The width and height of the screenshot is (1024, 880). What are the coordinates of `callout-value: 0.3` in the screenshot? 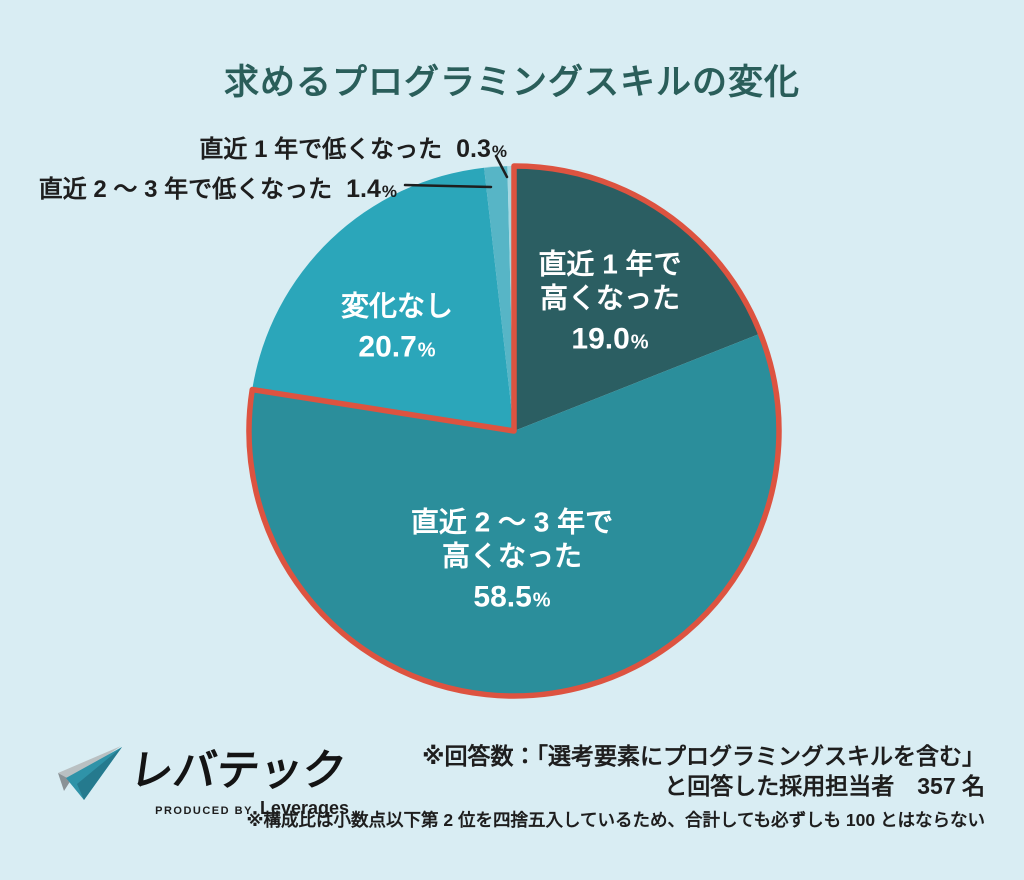 It's located at (473, 149).